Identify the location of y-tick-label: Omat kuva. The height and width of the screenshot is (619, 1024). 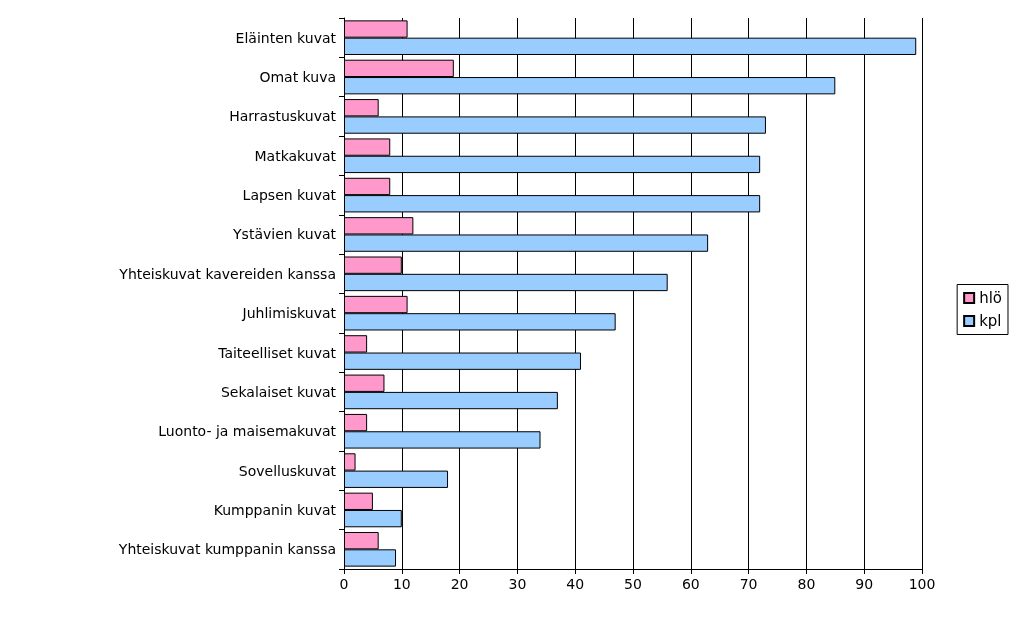
(297, 77).